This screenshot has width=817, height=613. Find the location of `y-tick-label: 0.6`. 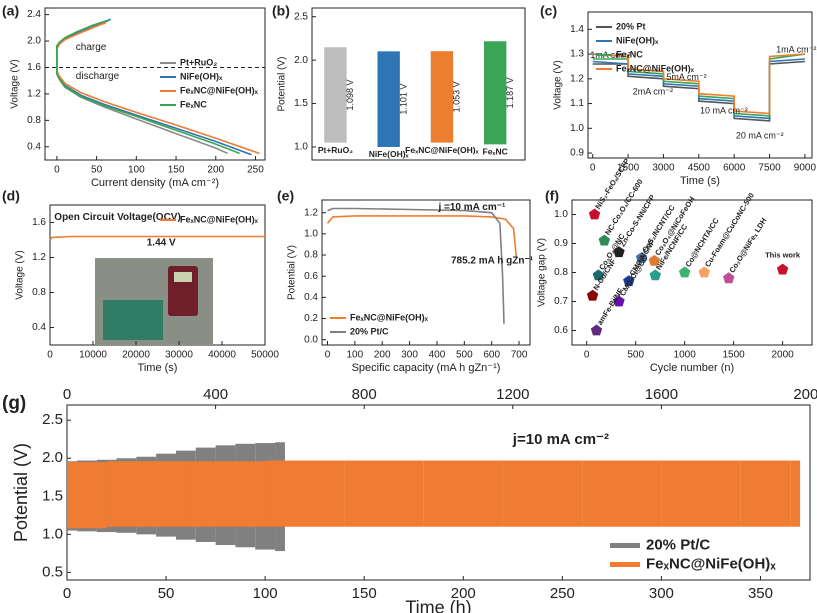

y-tick-label: 0.6 is located at coordinates (561, 330).